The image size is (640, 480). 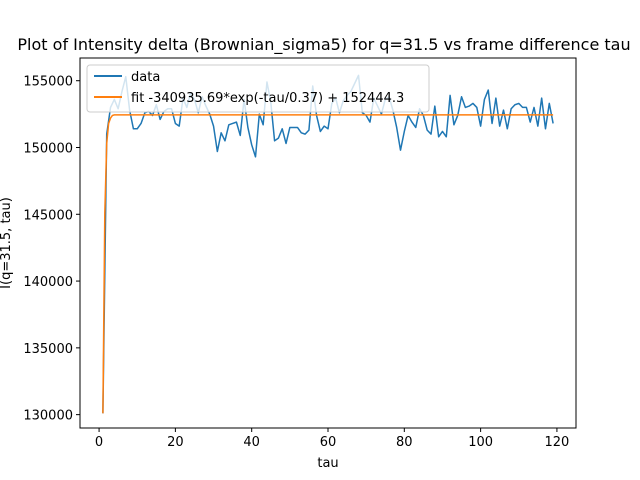 What do you see at coordinates (7, 243) in the screenshot?
I see `y-axis-label: I(q=31.5, tau)` at bounding box center [7, 243].